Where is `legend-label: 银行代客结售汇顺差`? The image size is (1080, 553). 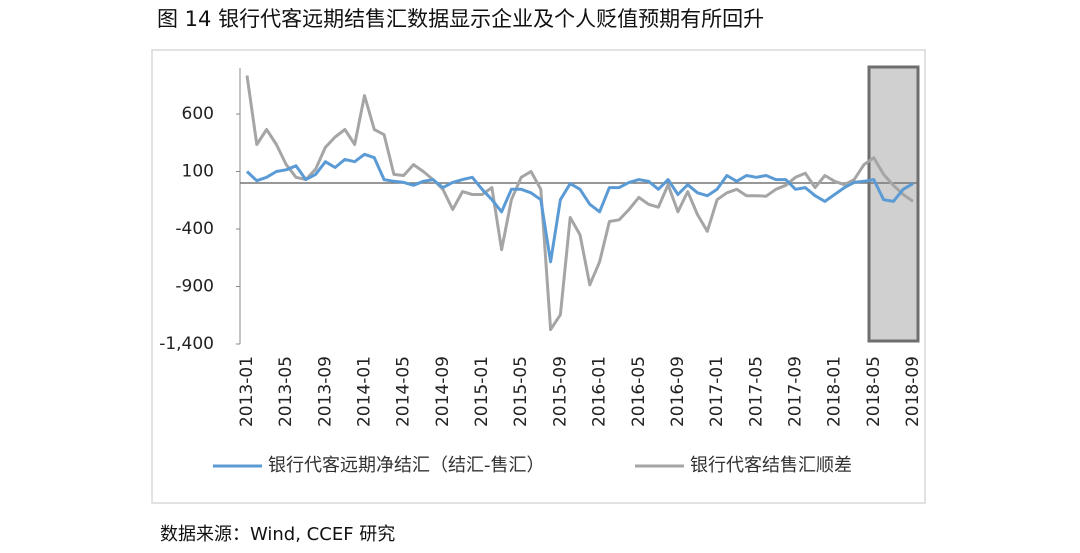 legend-label: 银行代客结售汇顺差 is located at coordinates (771, 465).